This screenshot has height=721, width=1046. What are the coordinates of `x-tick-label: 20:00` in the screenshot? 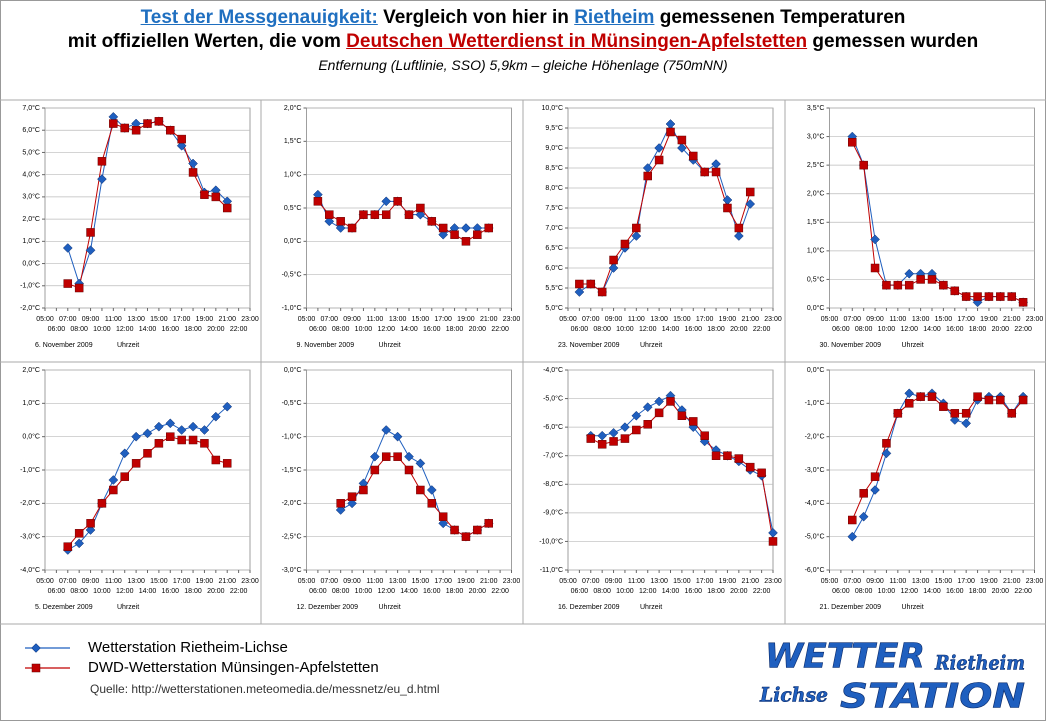 It's located at (739, 591).